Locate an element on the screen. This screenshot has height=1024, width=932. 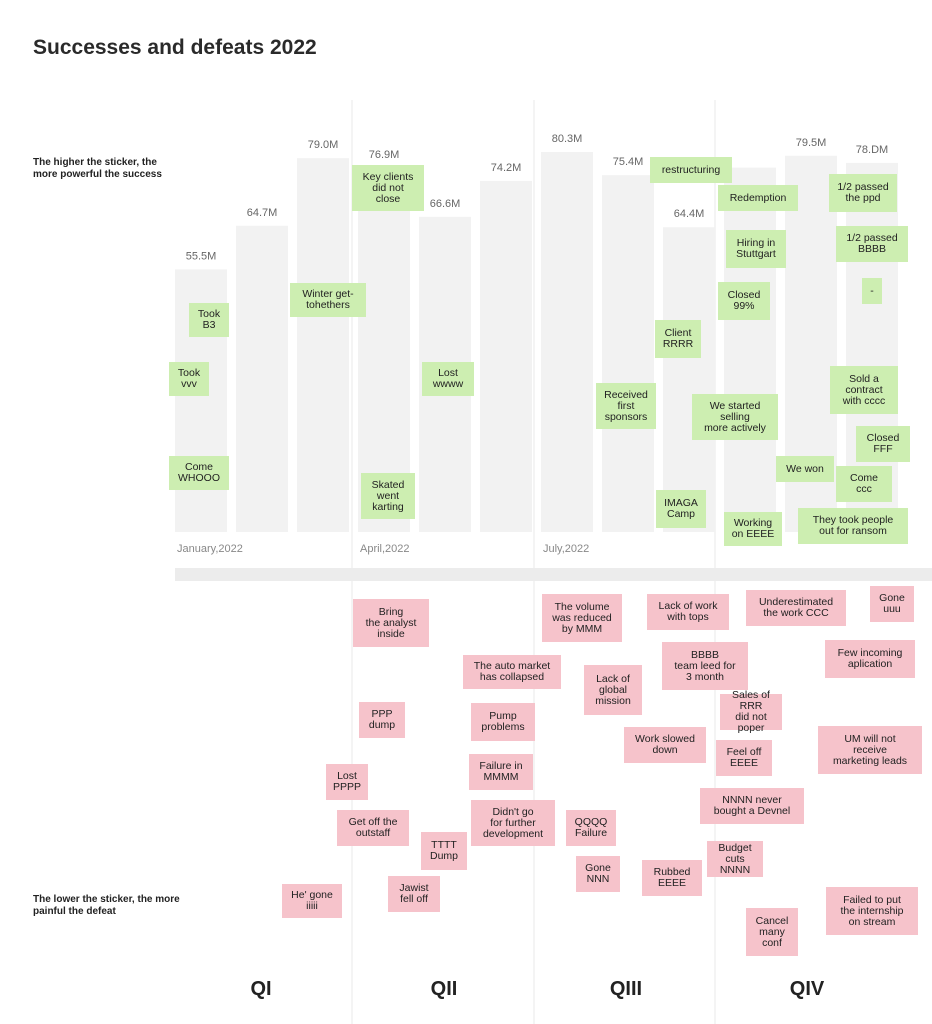
bar-oct is located at coordinates (750, 349).